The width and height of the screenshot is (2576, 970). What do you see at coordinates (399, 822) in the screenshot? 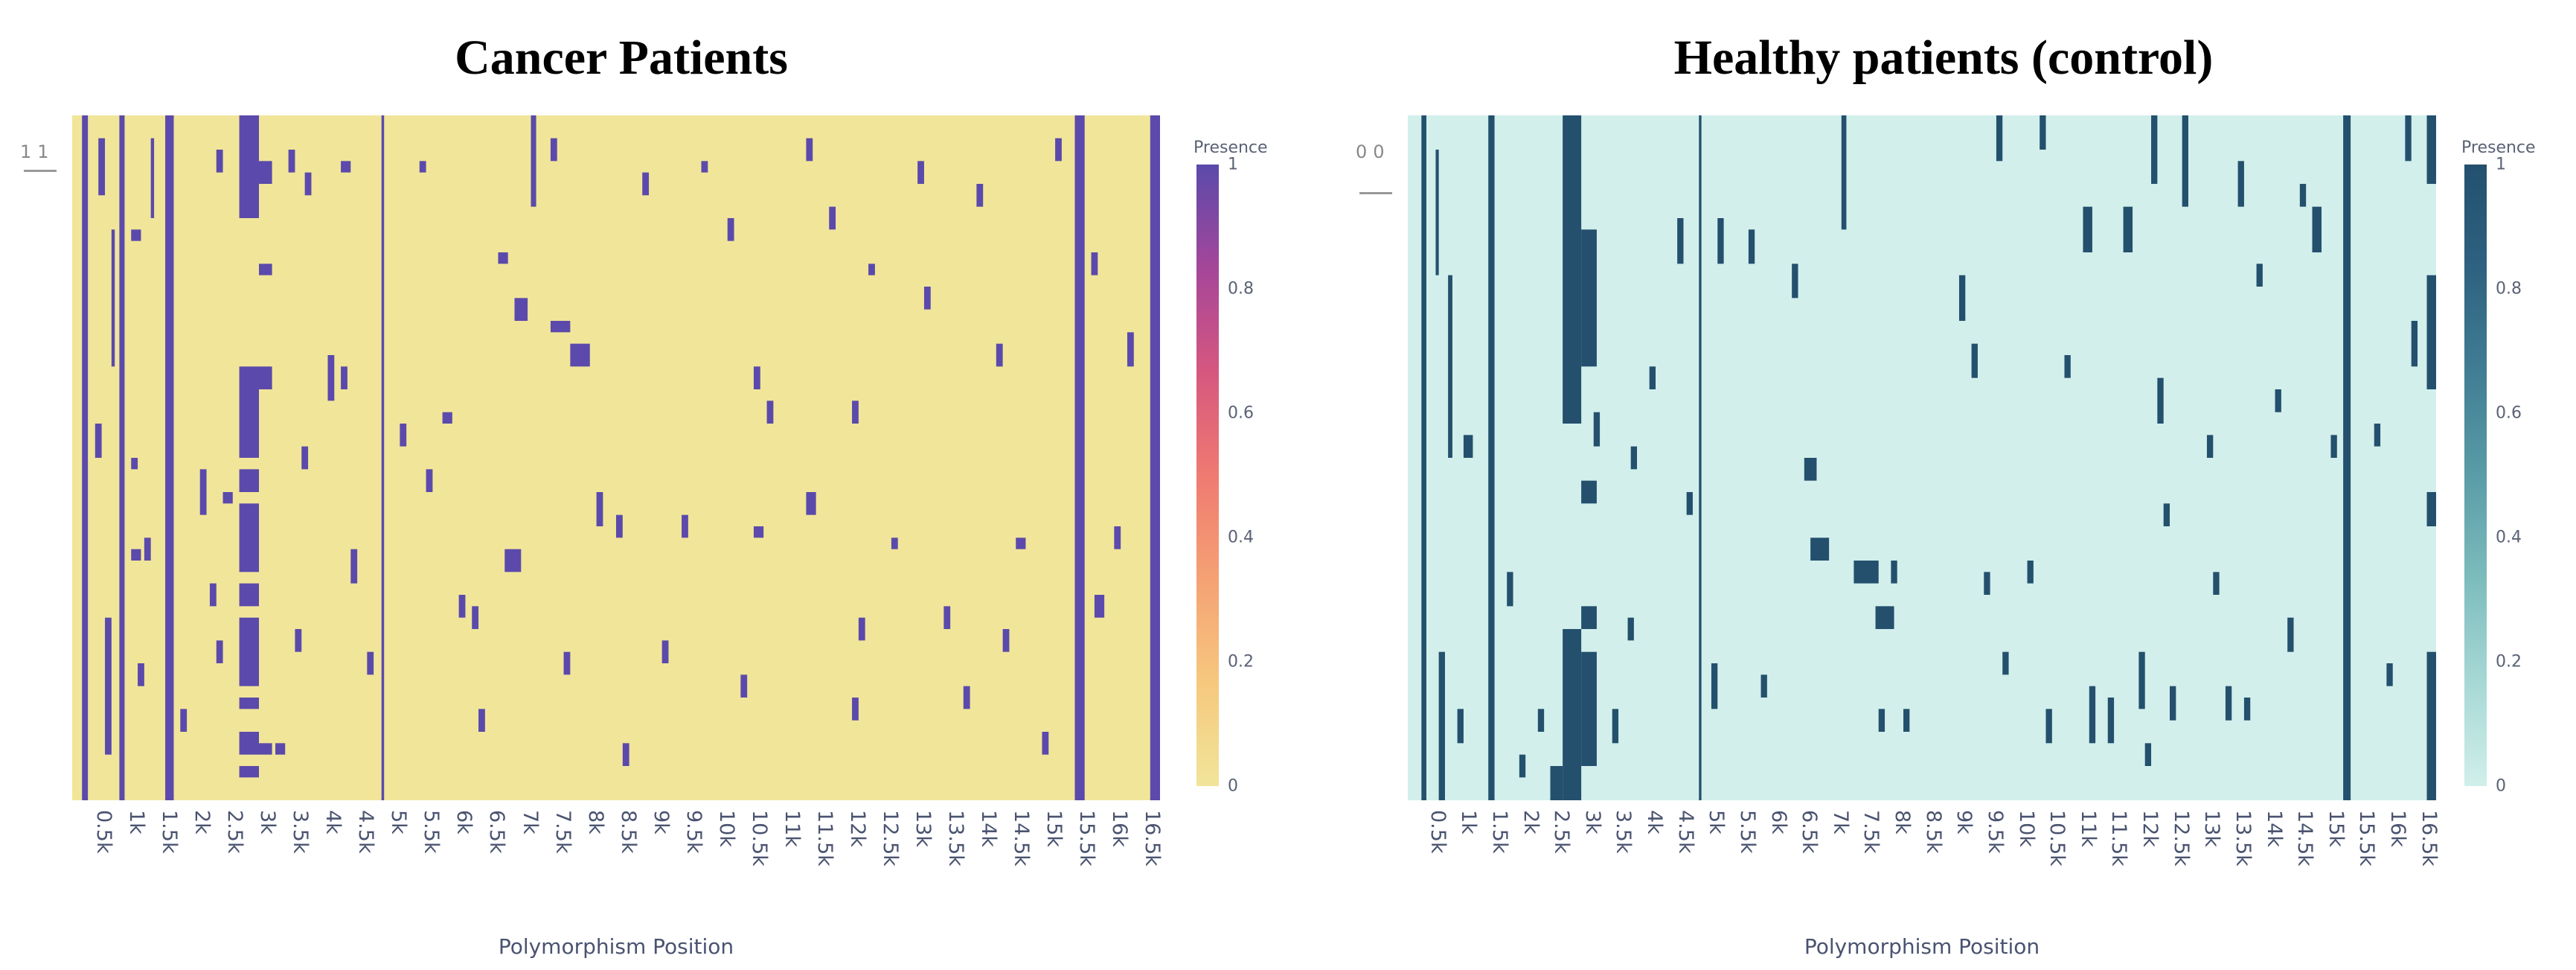
I see `x-tick-label: 5k` at bounding box center [399, 822].